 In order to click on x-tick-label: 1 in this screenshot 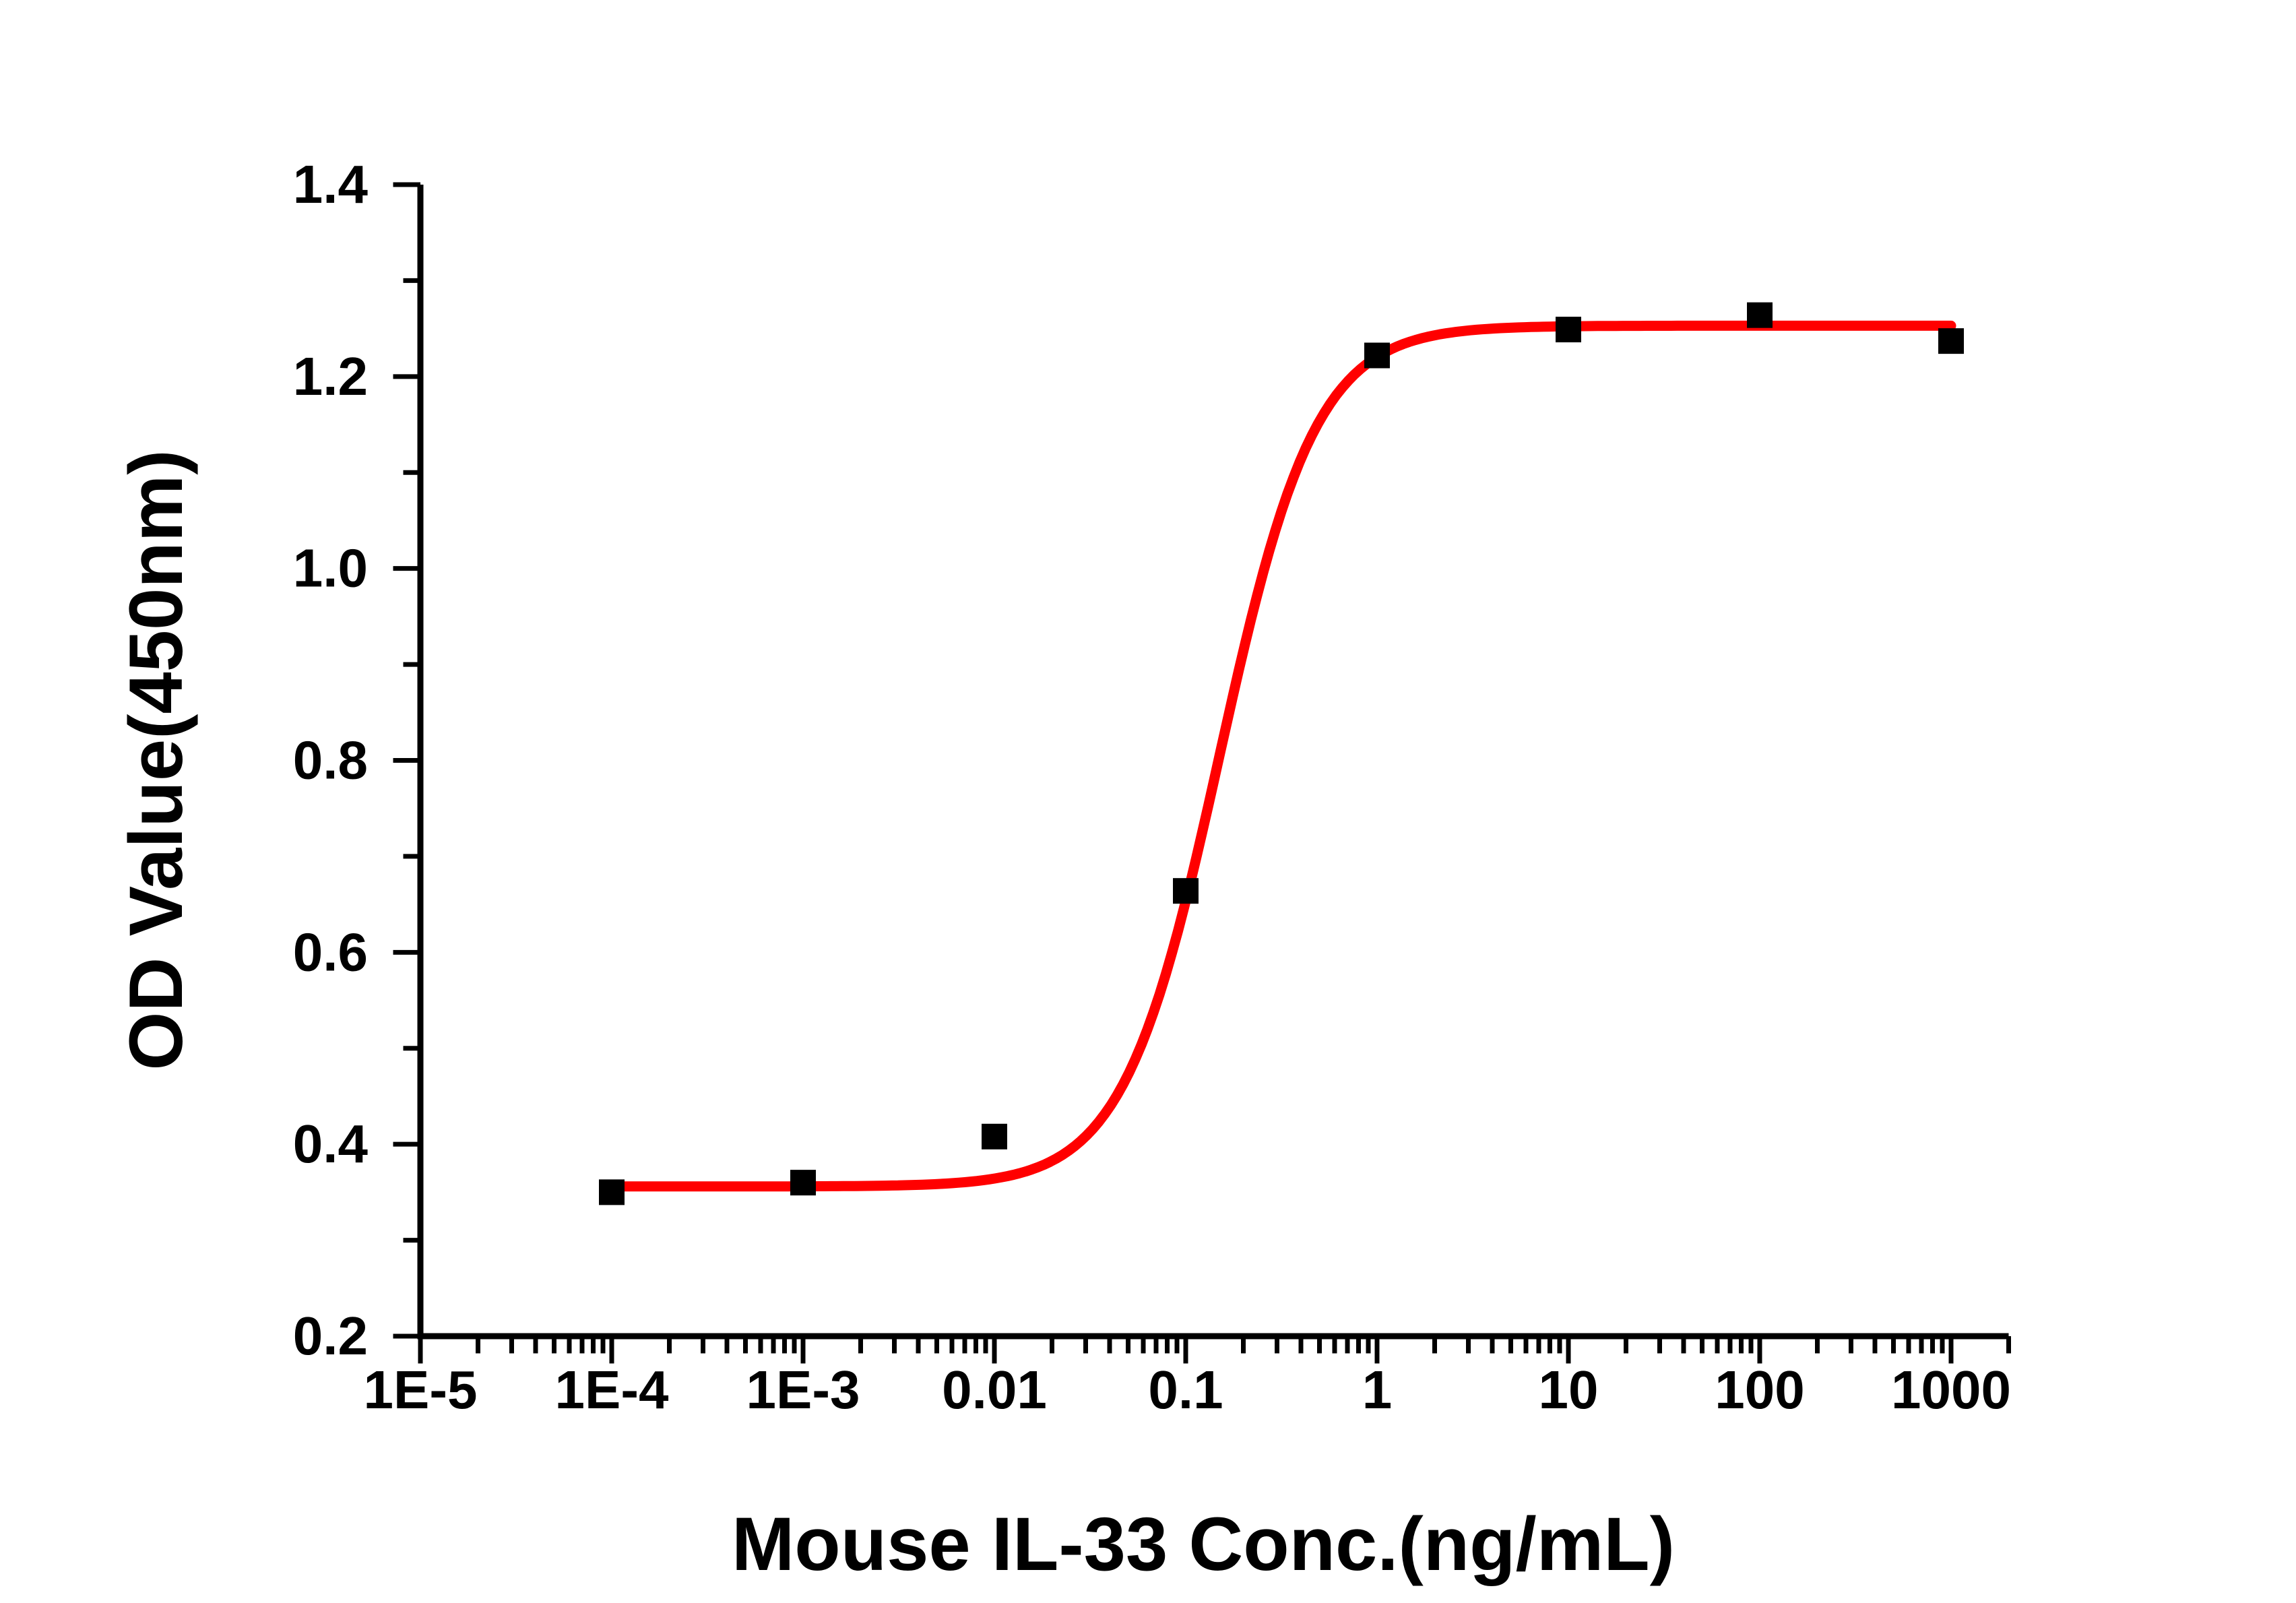, I will do `click(1377, 1390)`.